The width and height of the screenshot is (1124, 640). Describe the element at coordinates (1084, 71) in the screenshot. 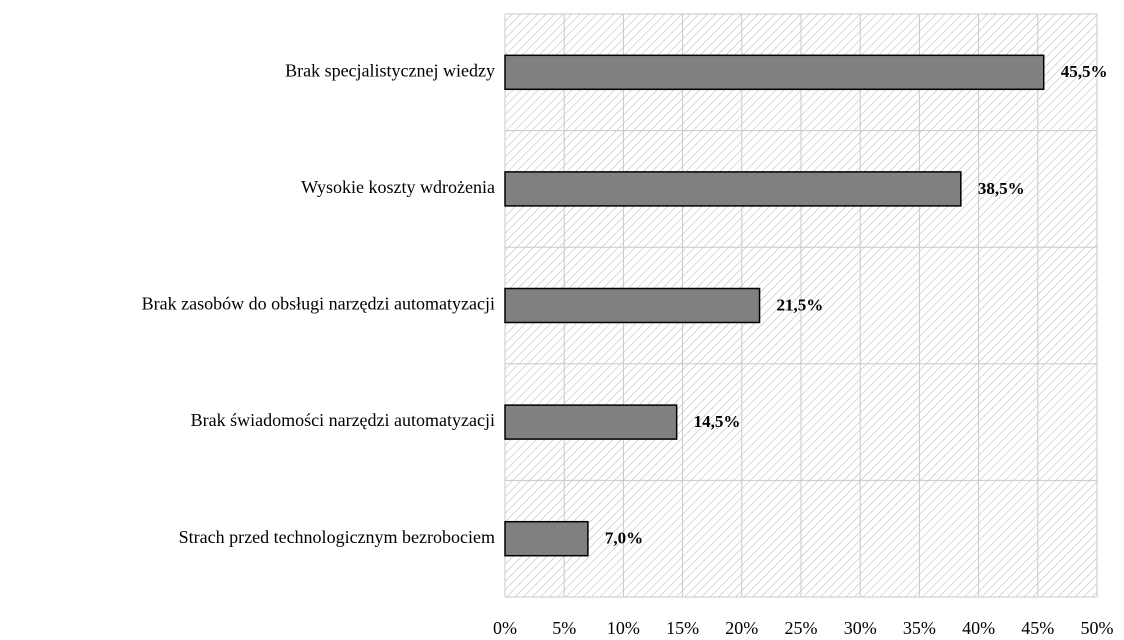

I see `data-label: 45,5%` at that location.